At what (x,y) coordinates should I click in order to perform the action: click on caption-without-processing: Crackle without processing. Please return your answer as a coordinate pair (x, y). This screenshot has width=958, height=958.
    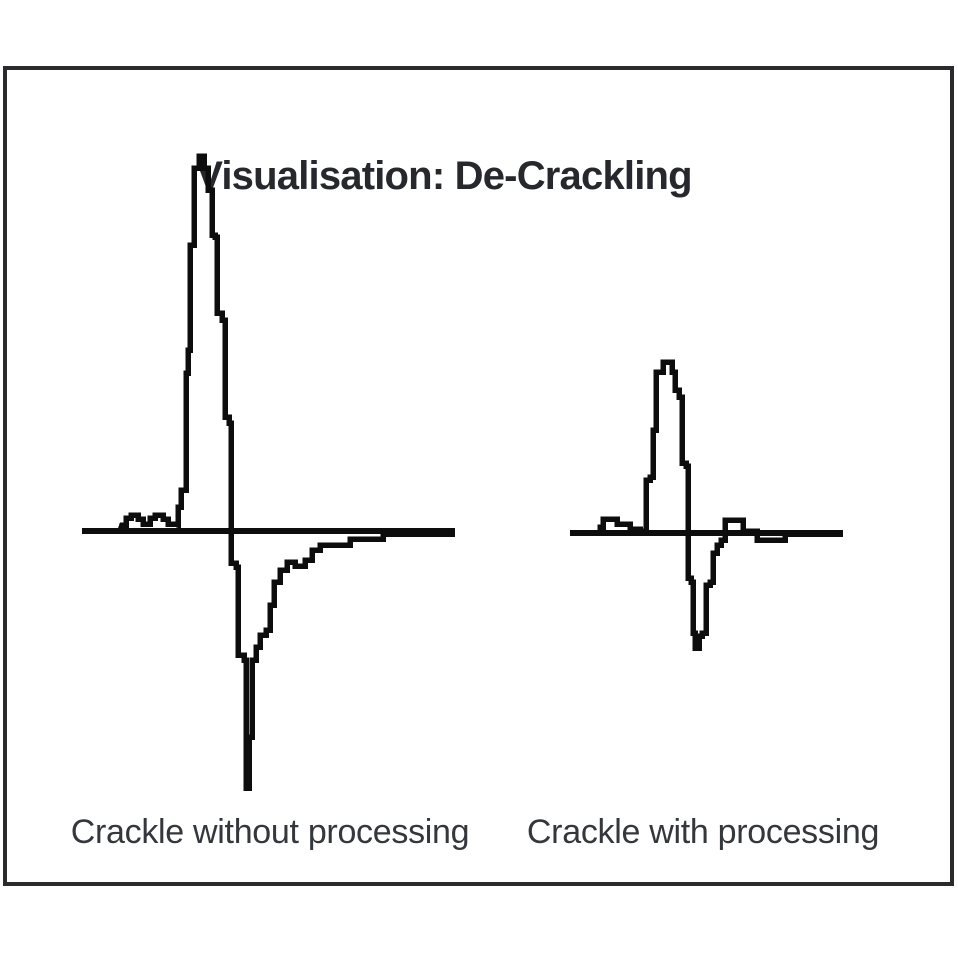
    Looking at the image, I should click on (270, 832).